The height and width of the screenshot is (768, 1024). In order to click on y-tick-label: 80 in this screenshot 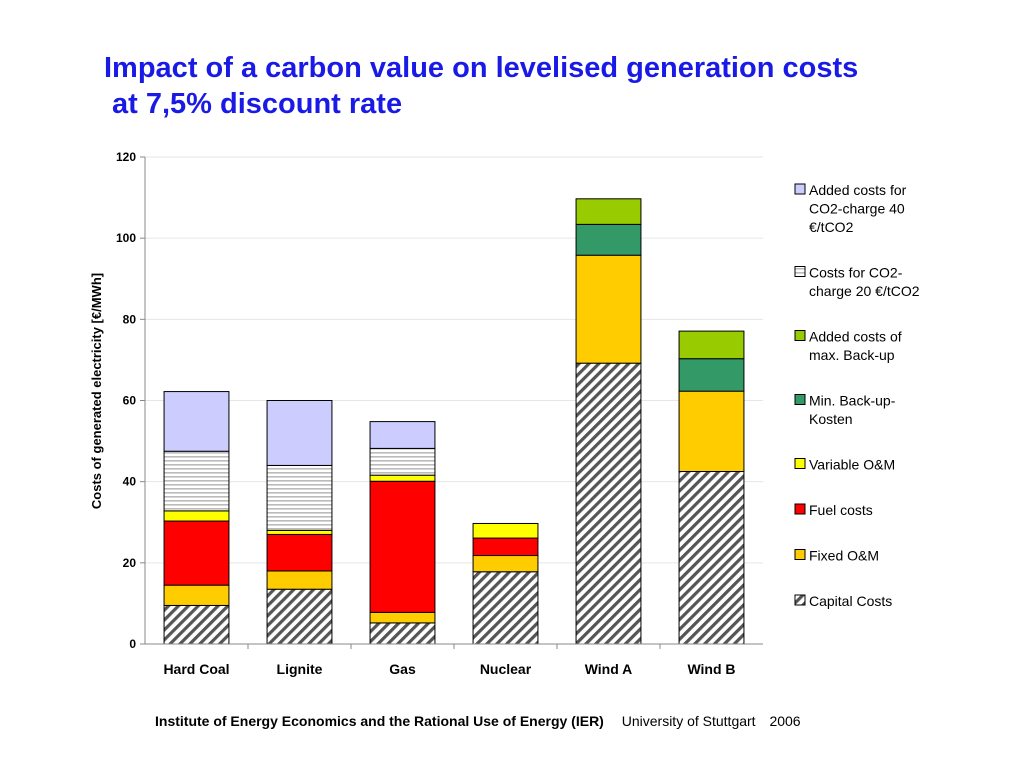, I will do `click(130, 319)`.